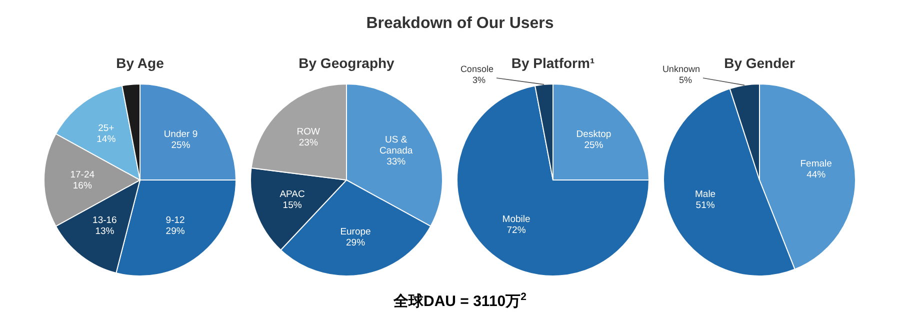 The image size is (920, 330). What do you see at coordinates (479, 80) in the screenshot?
I see `data-label: 3%` at bounding box center [479, 80].